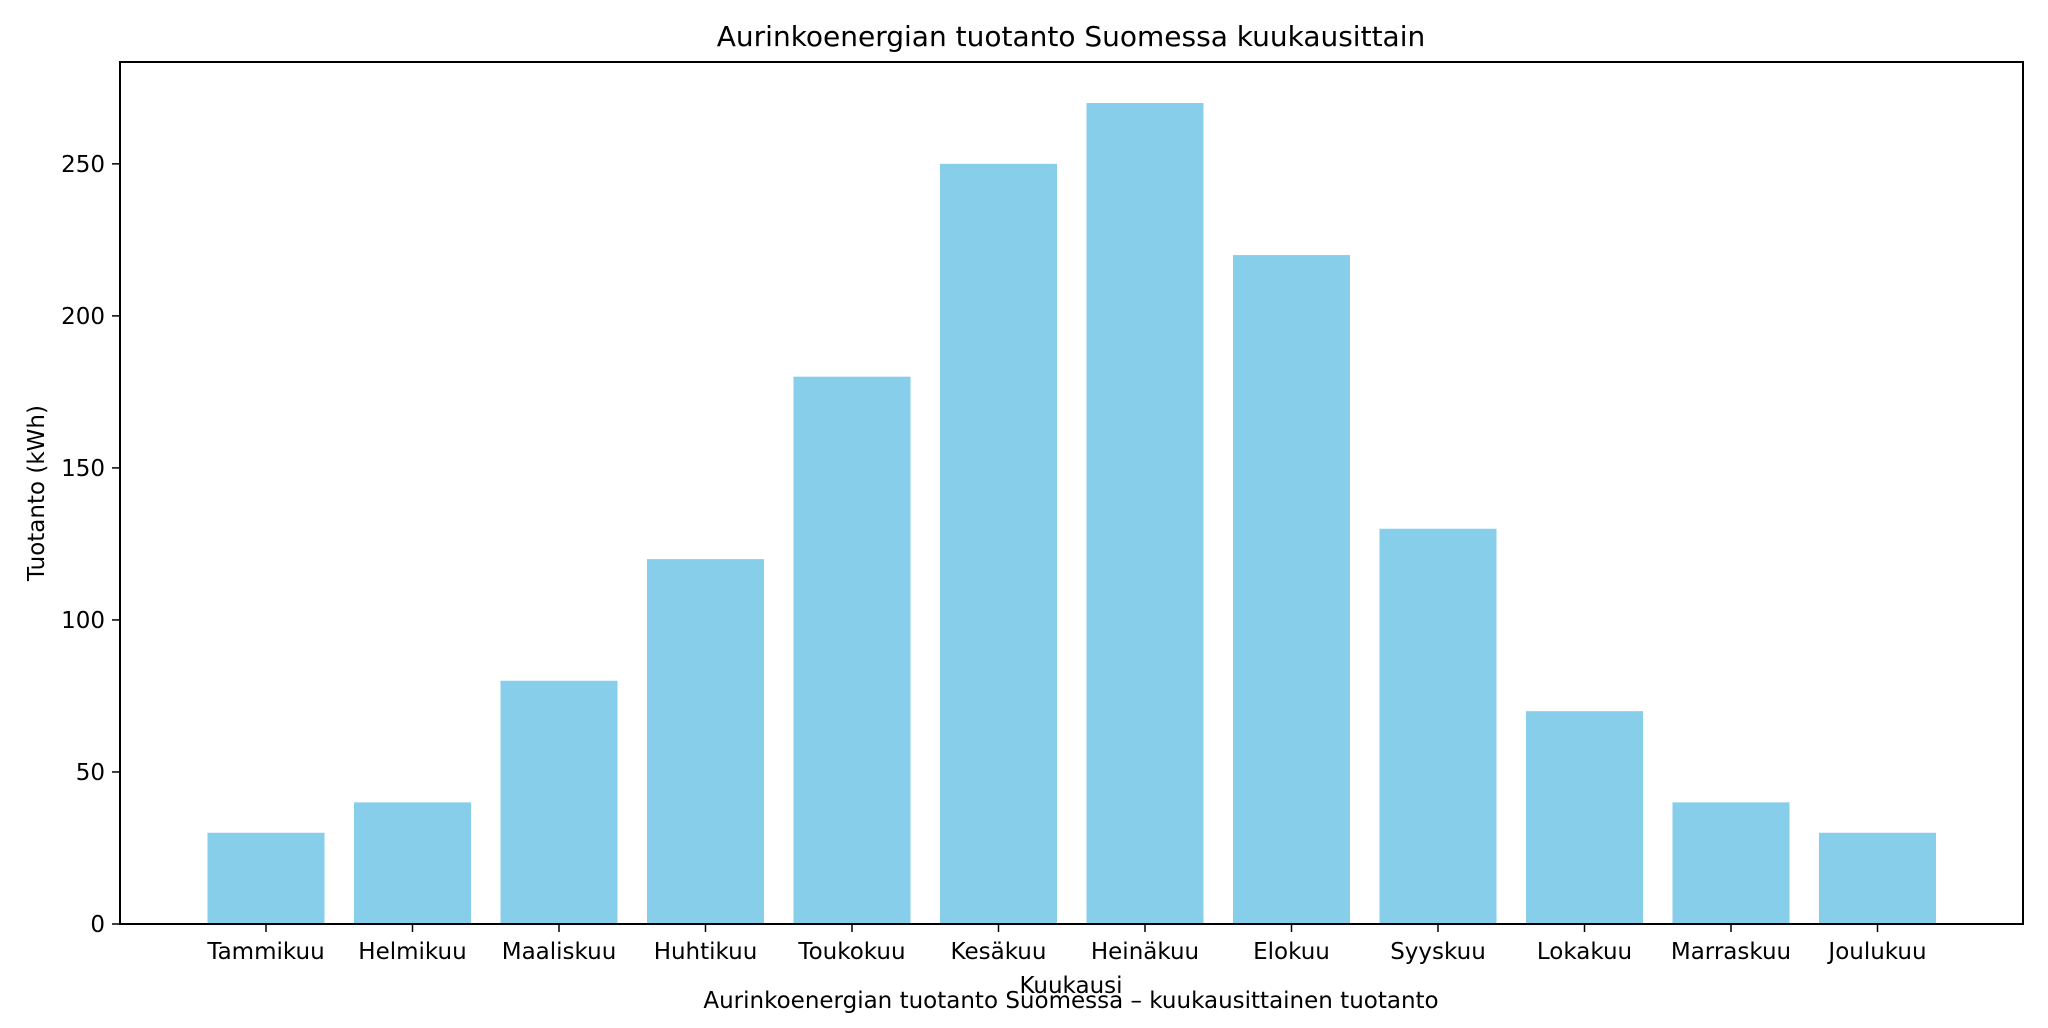 The width and height of the screenshot is (2048, 1028). What do you see at coordinates (1584, 817) in the screenshot?
I see `bar-lokakuu` at bounding box center [1584, 817].